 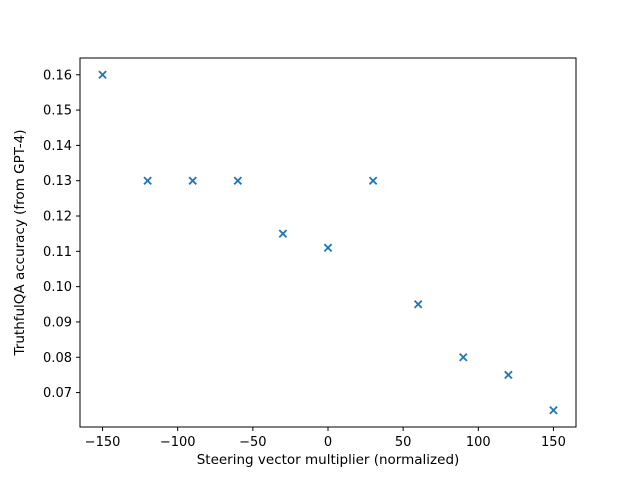 I want to click on x-tick-label: −50, so click(x=252, y=442).